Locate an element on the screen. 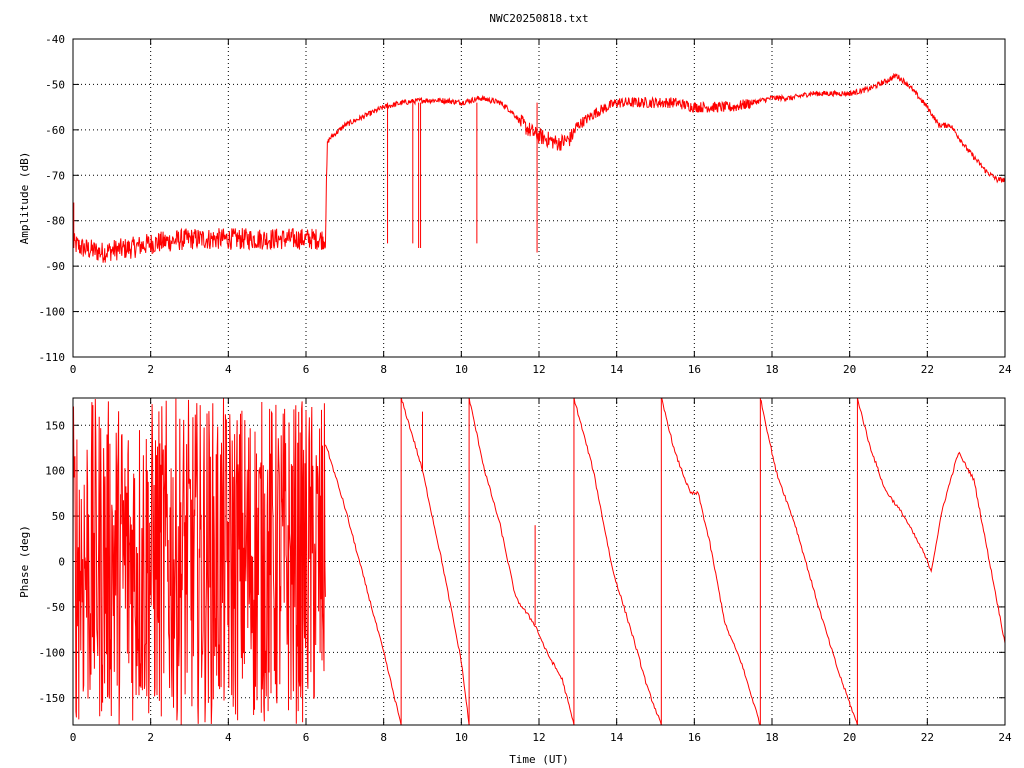 Image resolution: width=1024 pixels, height=768 pixels. phase-y-tick-labels: 150 100 50 0 -50 -100 -150 is located at coordinates (52, 562).